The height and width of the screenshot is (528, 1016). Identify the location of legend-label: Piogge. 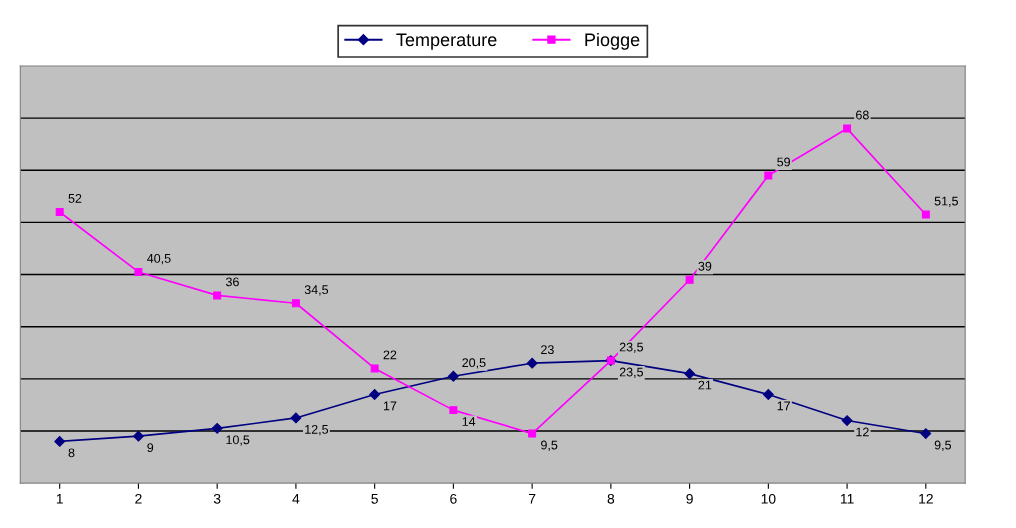
(612, 41).